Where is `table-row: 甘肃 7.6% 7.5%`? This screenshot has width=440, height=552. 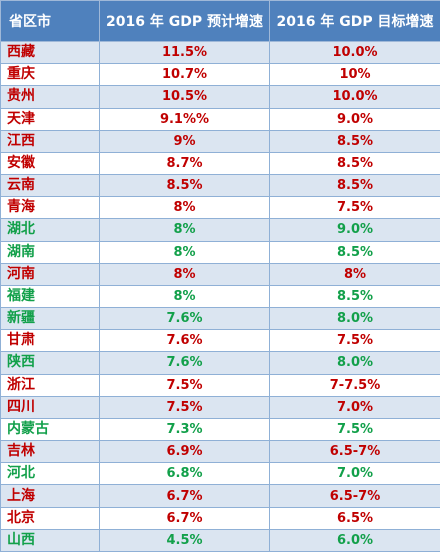
table-row: 甘肃 7.6% 7.5% is located at coordinates (220, 341).